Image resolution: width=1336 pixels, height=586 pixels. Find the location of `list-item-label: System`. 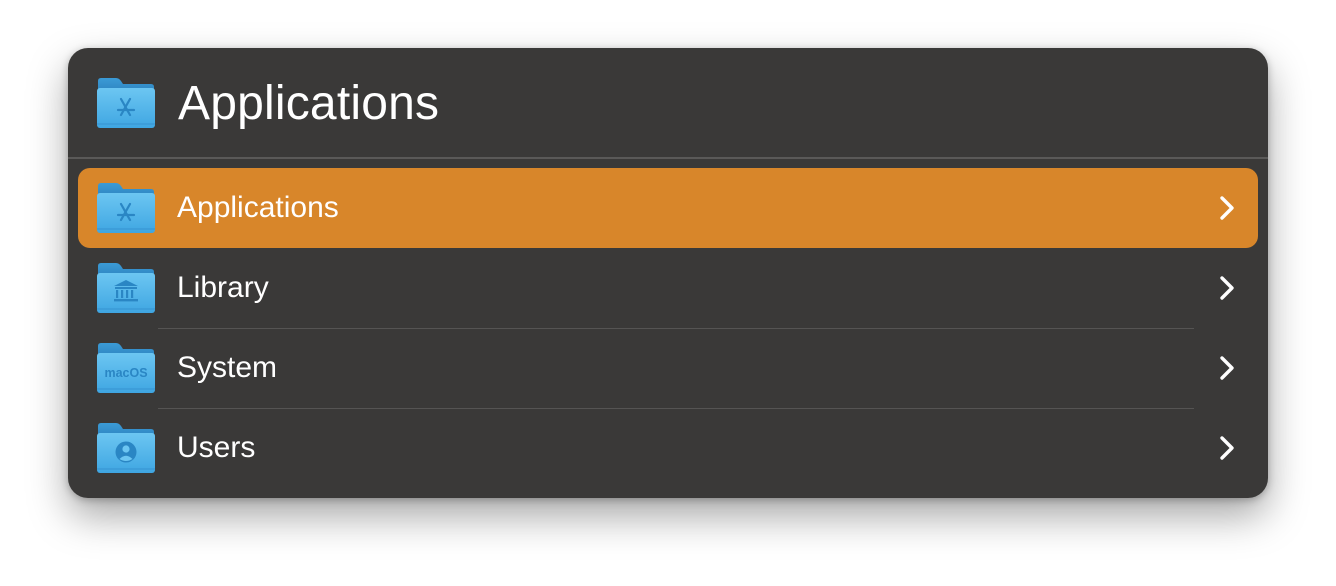

list-item-label: System is located at coordinates (227, 367).